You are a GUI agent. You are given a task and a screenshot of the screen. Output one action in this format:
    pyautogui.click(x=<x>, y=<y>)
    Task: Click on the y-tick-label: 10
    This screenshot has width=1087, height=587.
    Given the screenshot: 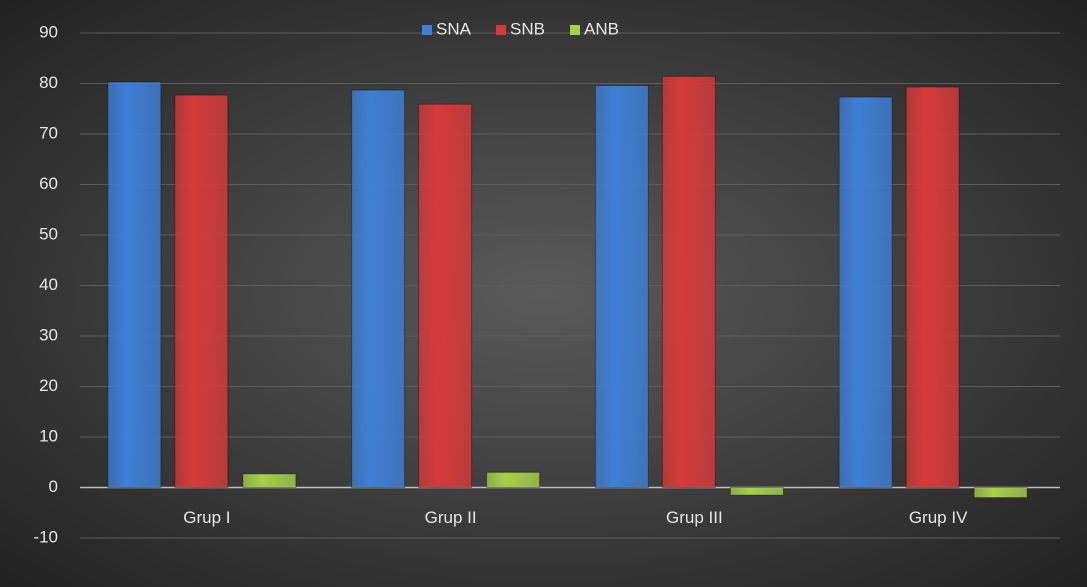 What is the action you would take?
    pyautogui.click(x=48, y=435)
    